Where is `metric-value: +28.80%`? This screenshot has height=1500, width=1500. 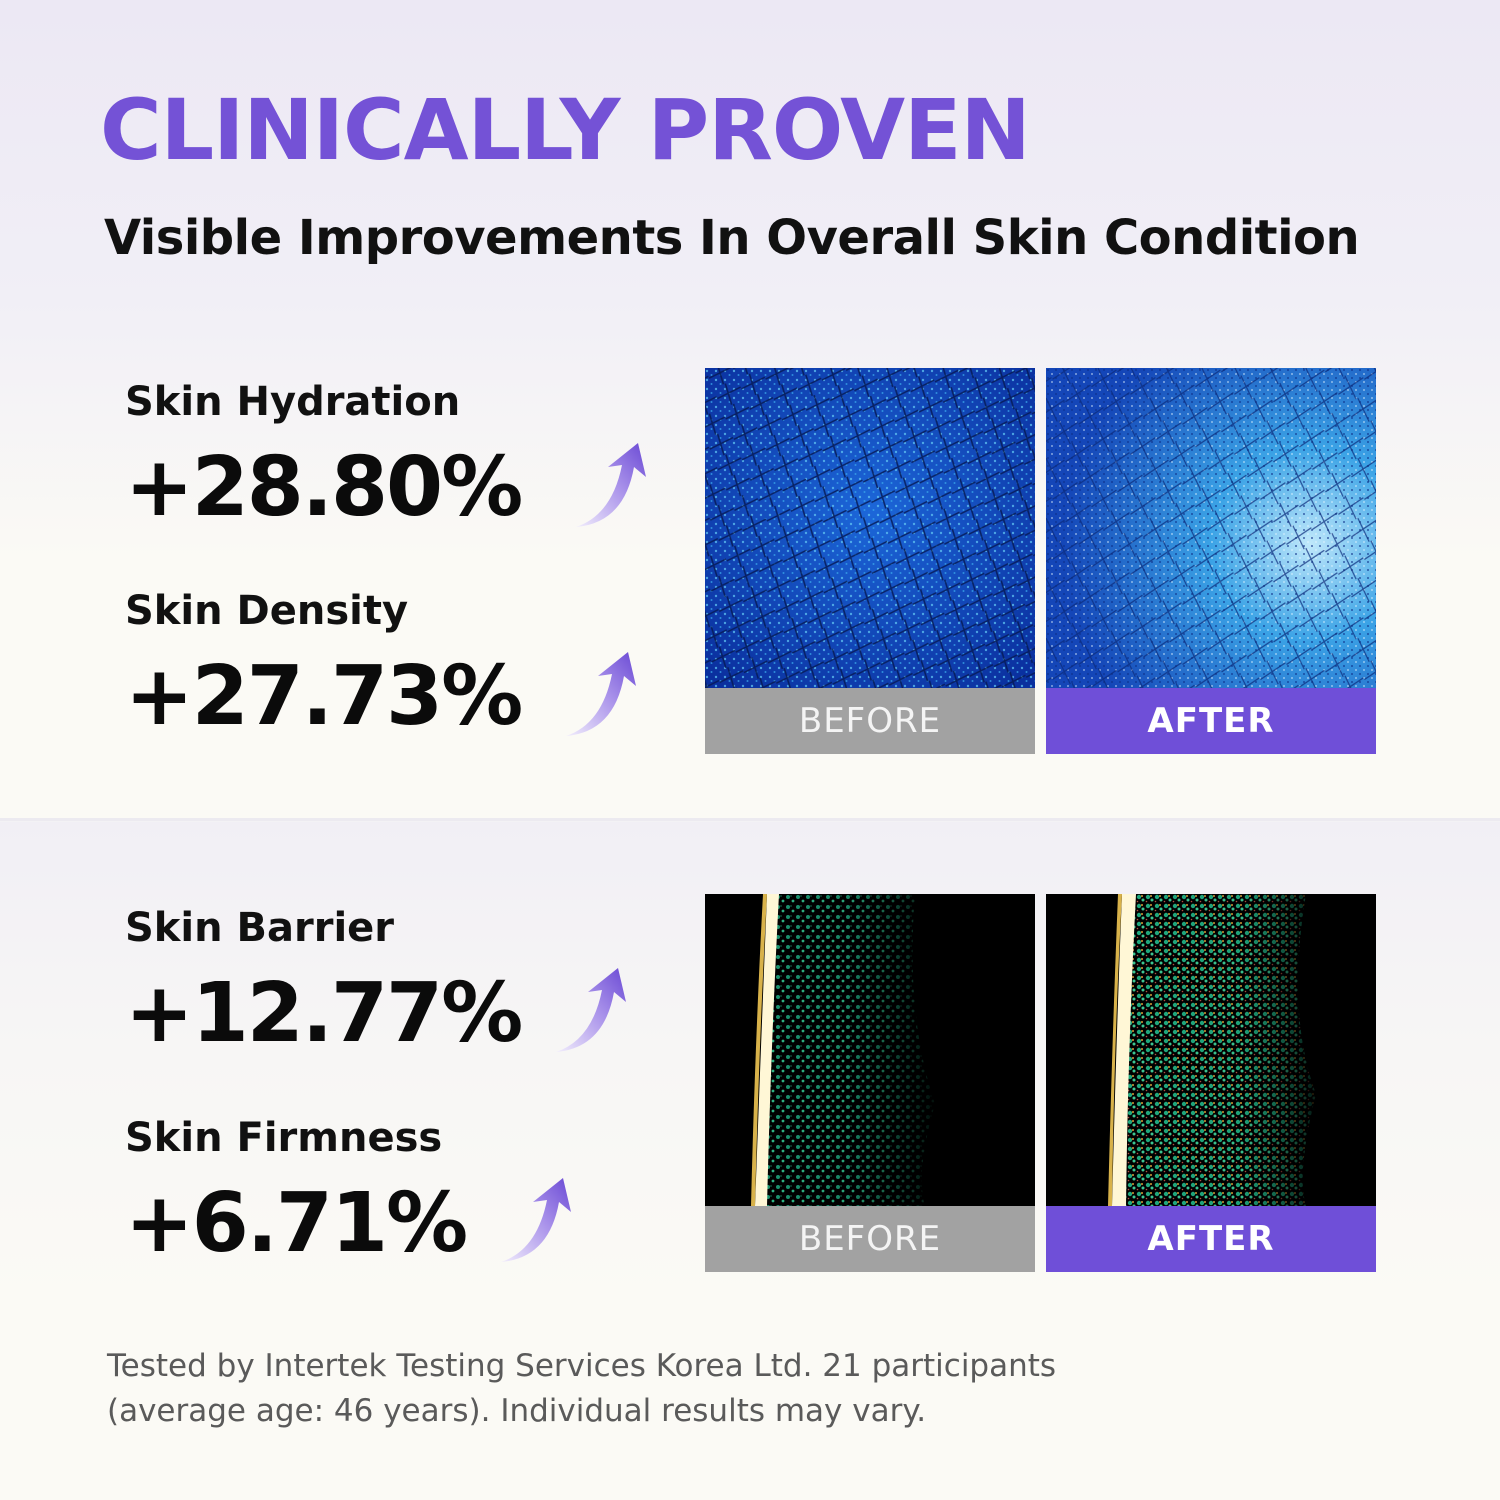 metric-value: +28.80% is located at coordinates (324, 487).